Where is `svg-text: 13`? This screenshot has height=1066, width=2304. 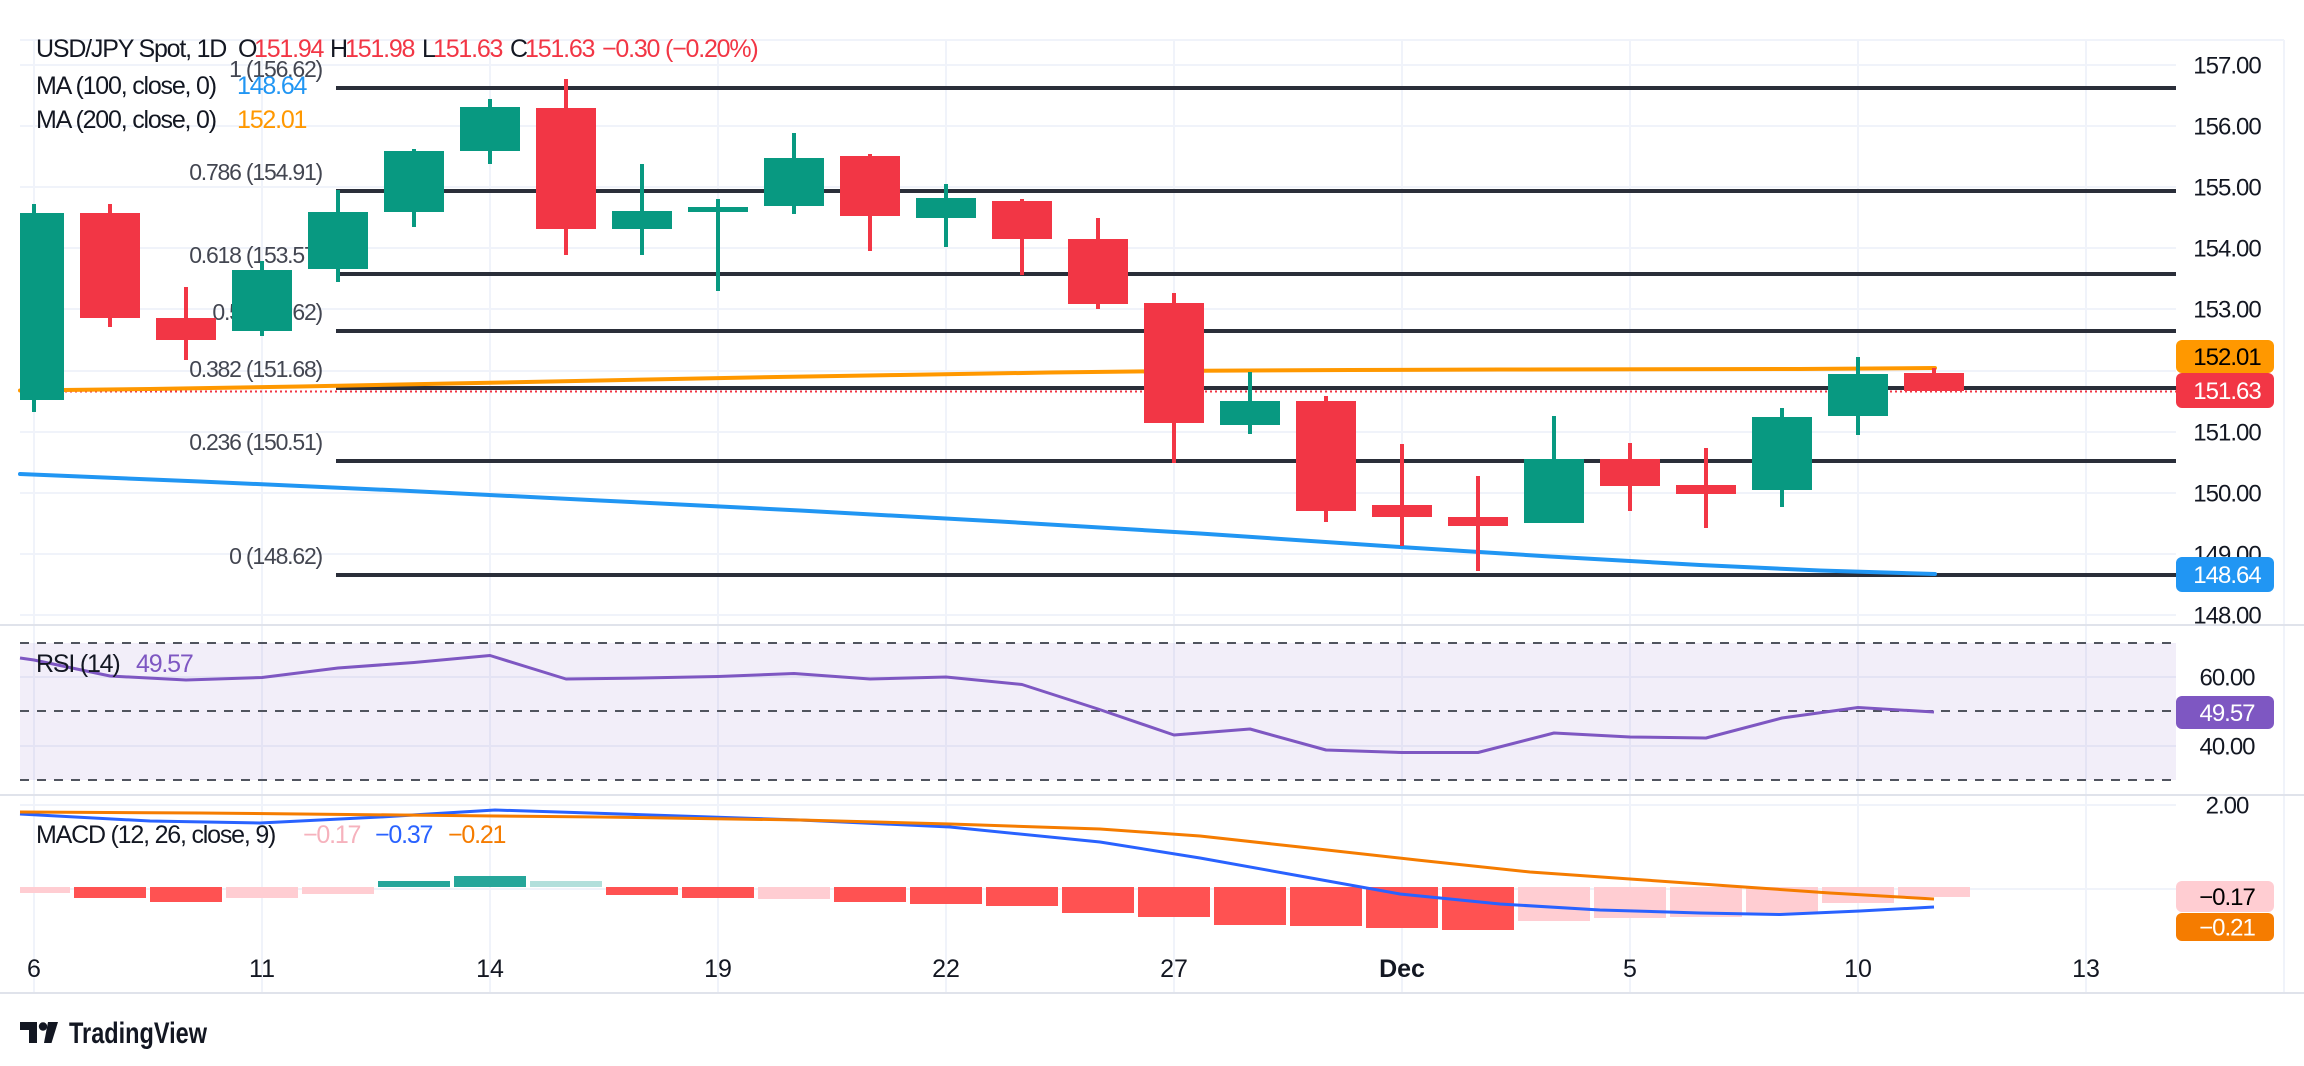
svg-text: 13 is located at coordinates (2086, 969).